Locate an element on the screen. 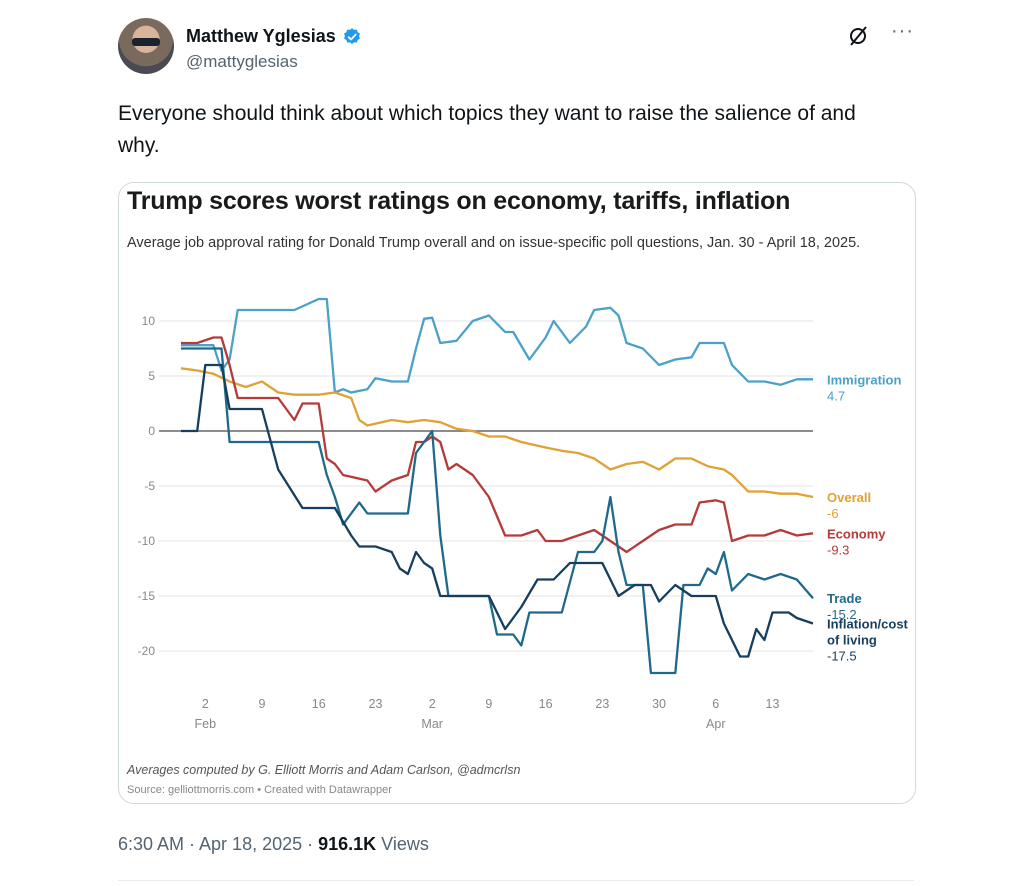  tweet-meta: 6:30 AM · Apr 18, 2025 · 916.1K Views is located at coordinates (273, 844).